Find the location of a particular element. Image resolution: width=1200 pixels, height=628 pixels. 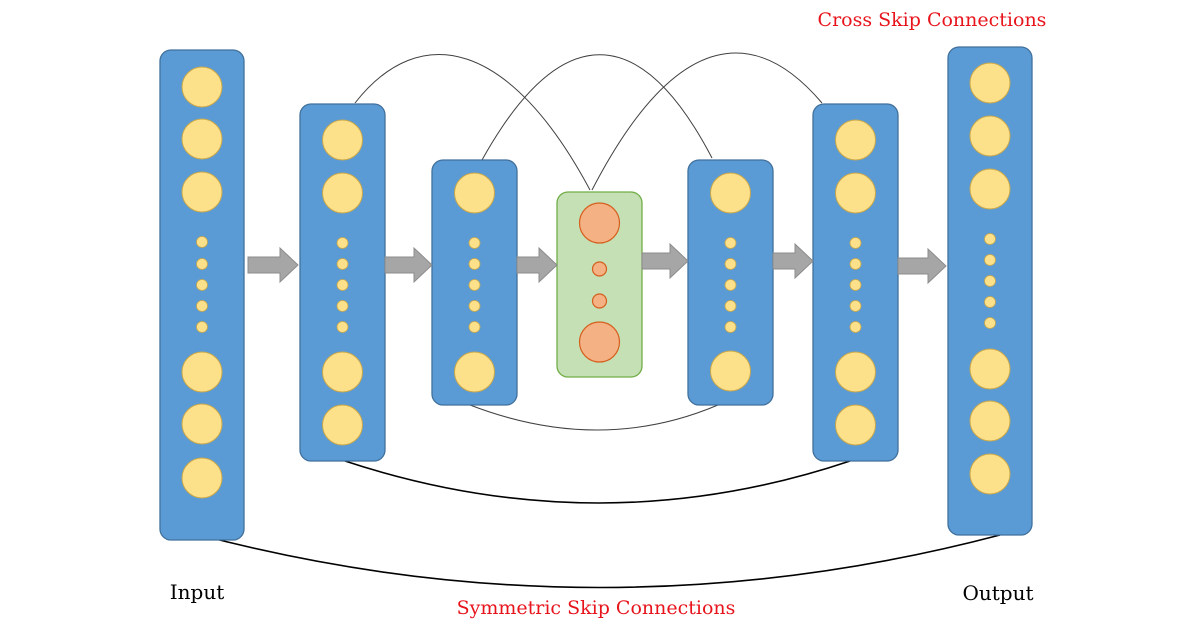

input-label: Input is located at coordinates (197, 592).